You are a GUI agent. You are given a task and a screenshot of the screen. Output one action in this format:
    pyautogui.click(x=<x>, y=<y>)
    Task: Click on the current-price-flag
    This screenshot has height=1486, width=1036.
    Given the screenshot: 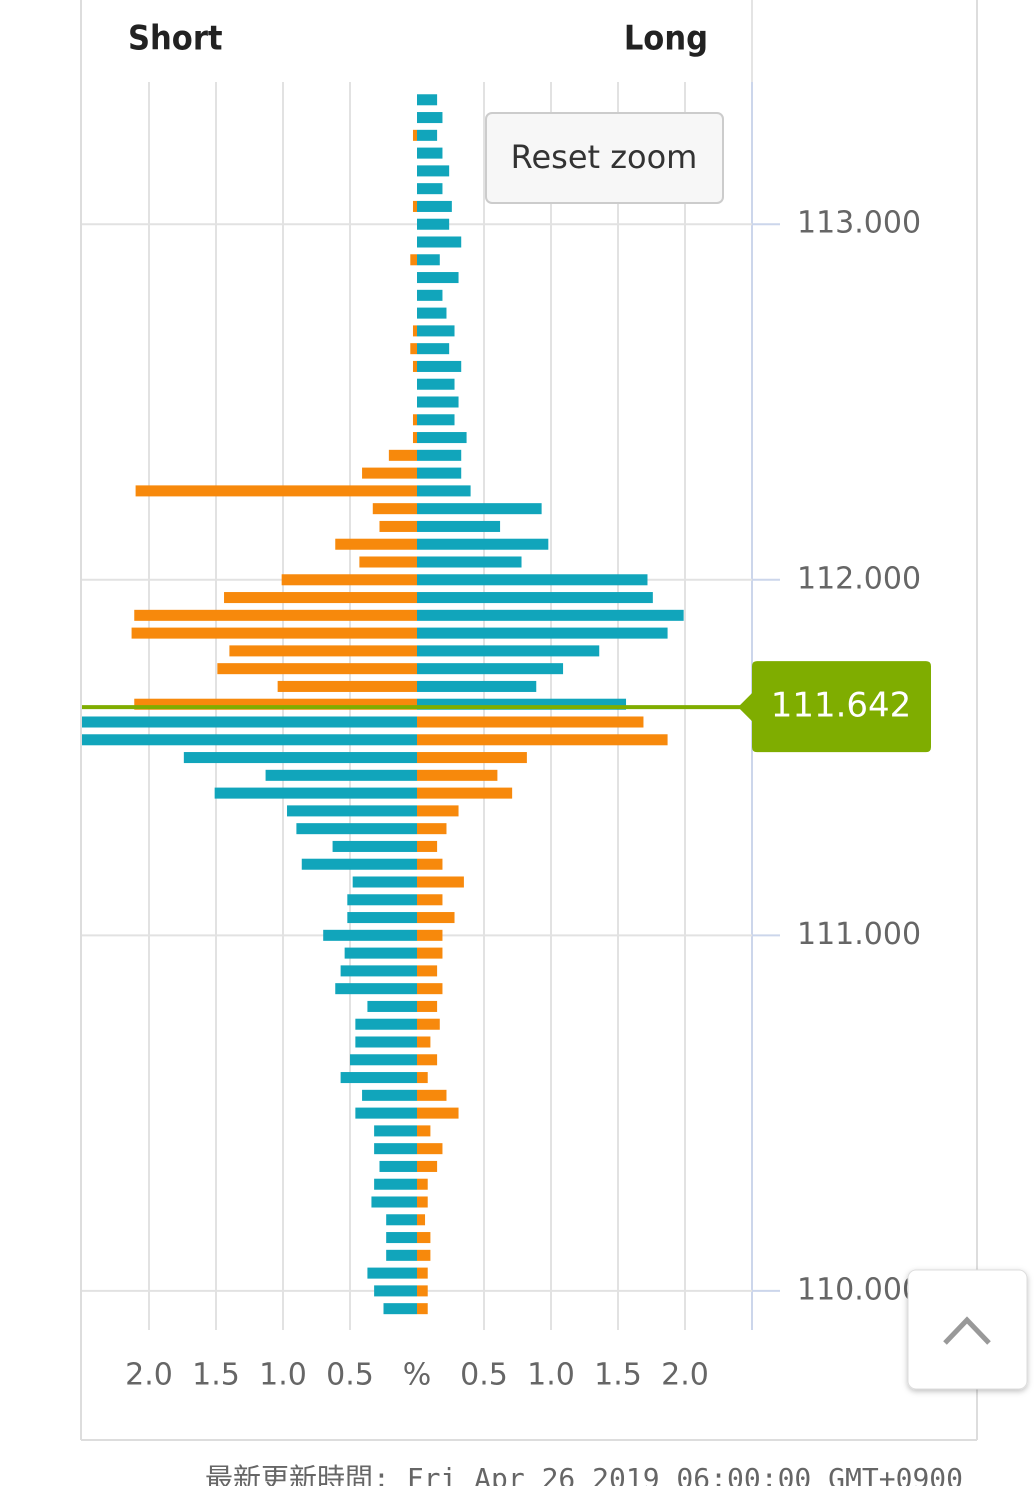 What is the action you would take?
    pyautogui.click(x=834, y=707)
    